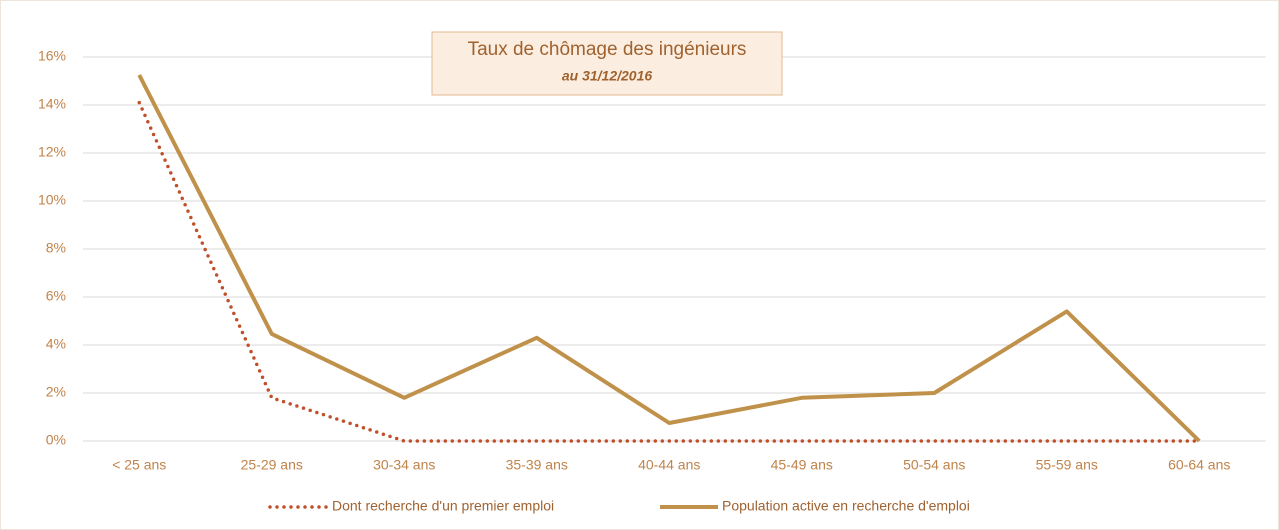  Describe the element at coordinates (139, 465) in the screenshot. I see `x-tick-label: < 25 ans` at that location.